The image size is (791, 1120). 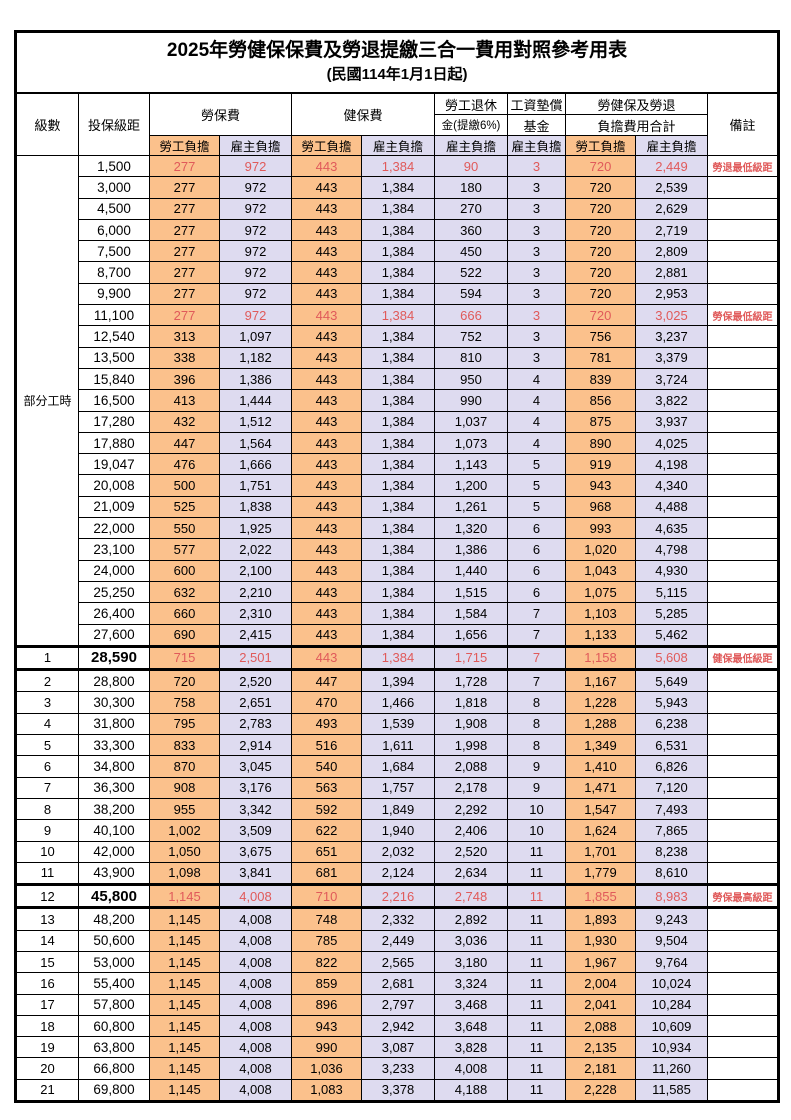 I want to click on bracket-cell: 3,000, so click(x=114, y=187).